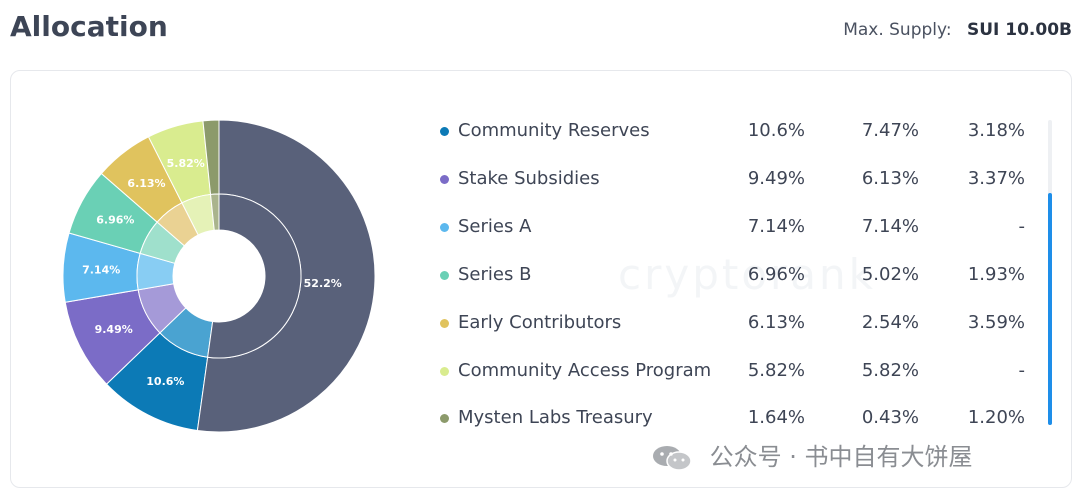  Describe the element at coordinates (165, 381) in the screenshot. I see `pie-slice-label: 10.6%` at that location.